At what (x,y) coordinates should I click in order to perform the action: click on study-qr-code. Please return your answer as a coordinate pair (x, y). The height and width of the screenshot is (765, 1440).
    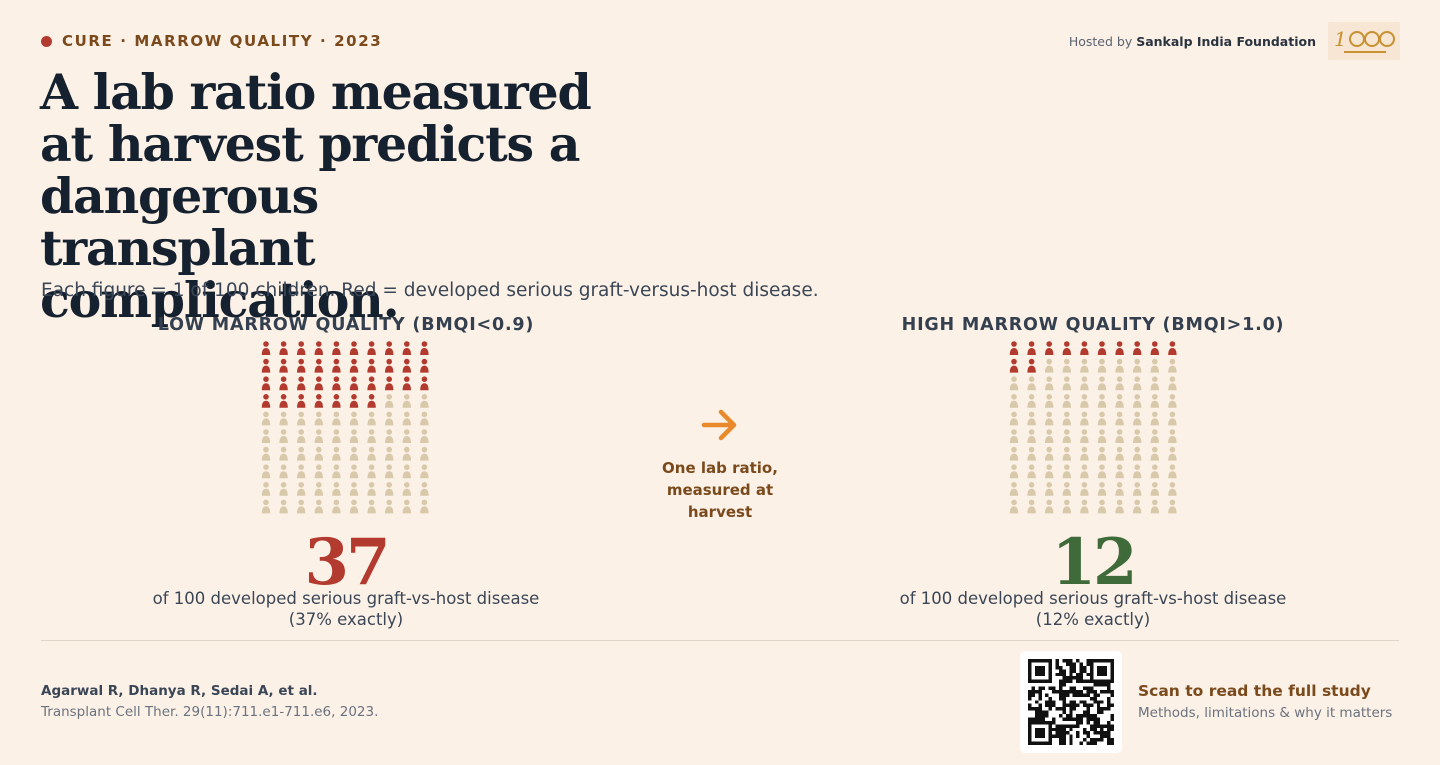
    Looking at the image, I should click on (1071, 702).